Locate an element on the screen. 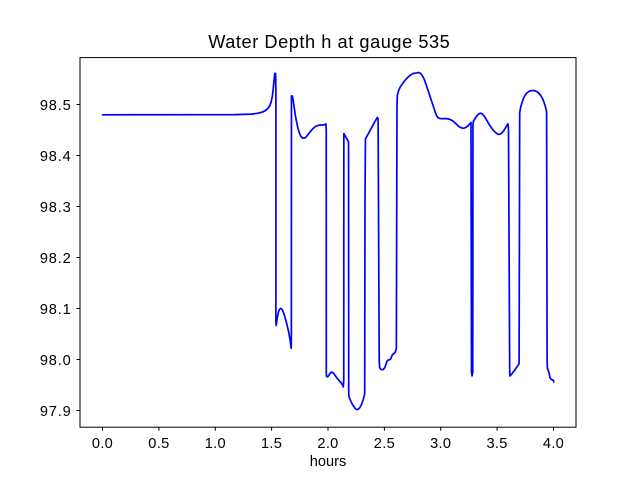 This screenshot has height=480, width=640. svg-text: 98.5 is located at coordinates (56, 106).